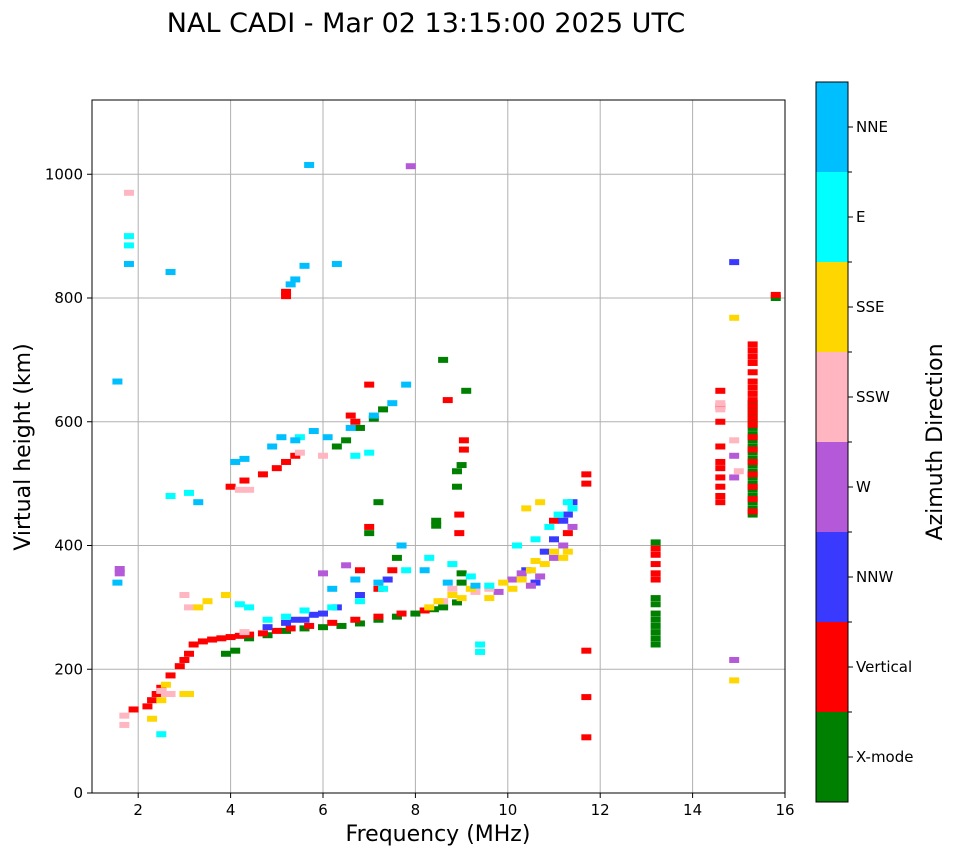 The width and height of the screenshot is (958, 857). Describe the element at coordinates (600, 810) in the screenshot. I see `x-tick-label: 12` at that location.